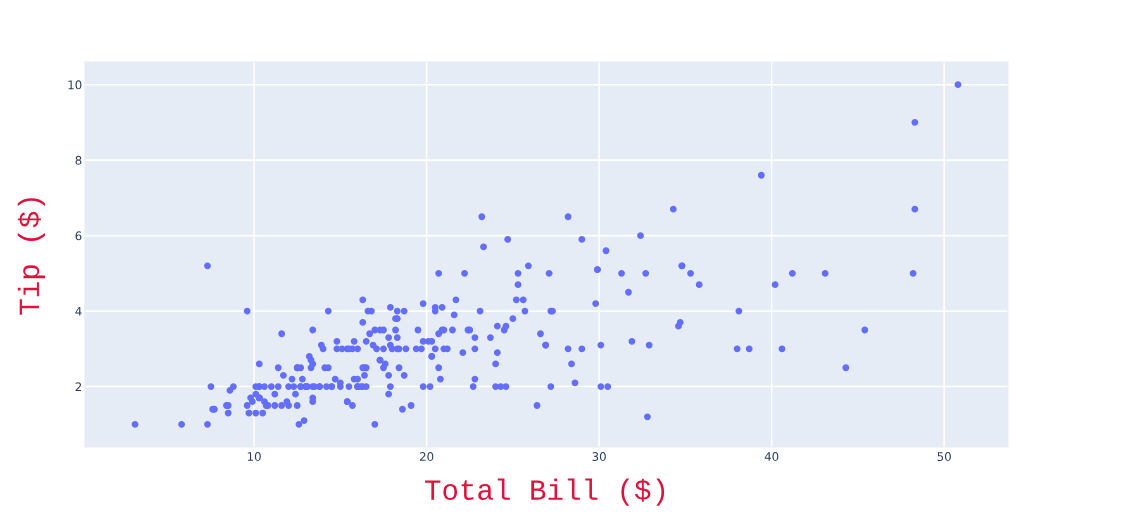 The height and width of the screenshot is (515, 1140). I want to click on y-tick-label: 6, so click(78, 236).